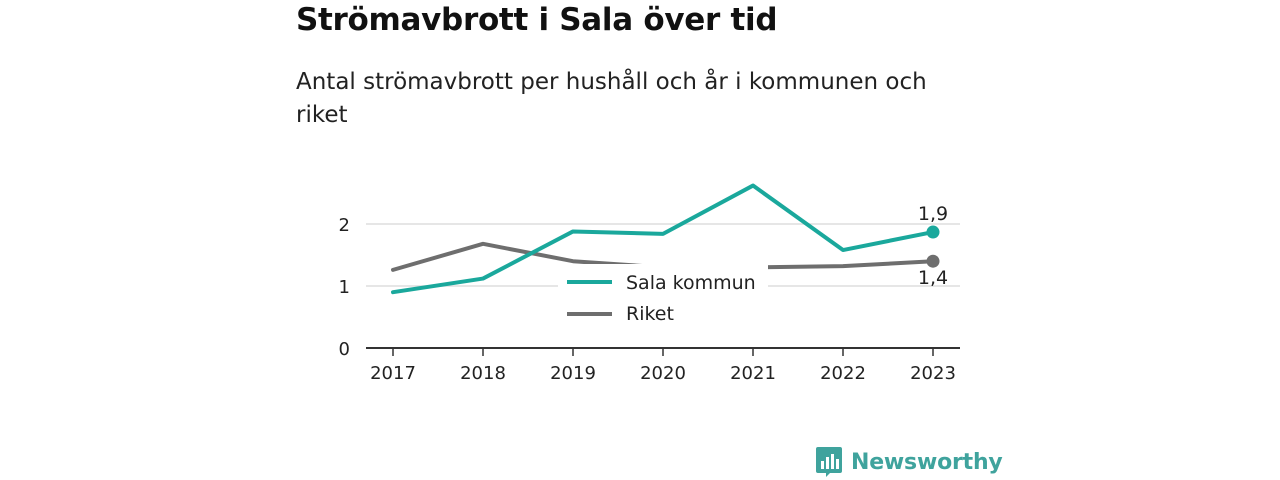  What do you see at coordinates (537, 20) in the screenshot?
I see `chart-title: Strömavbrott i Sala över tid` at bounding box center [537, 20].